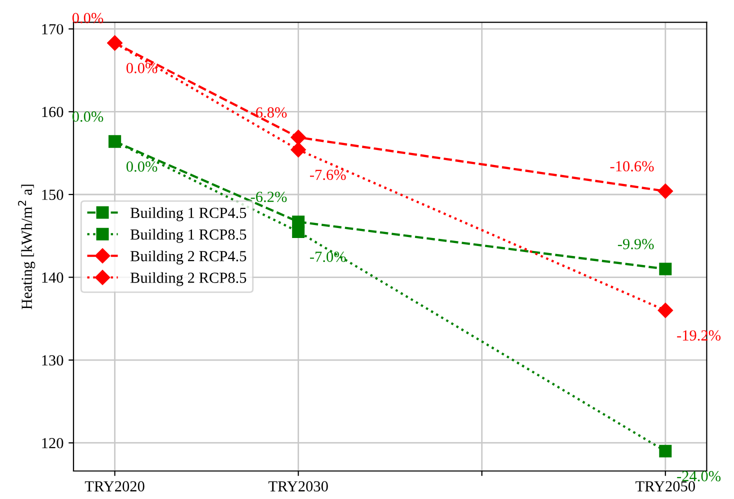 The height and width of the screenshot is (499, 734). I want to click on x-tick-label: TRY2020, so click(114, 486).